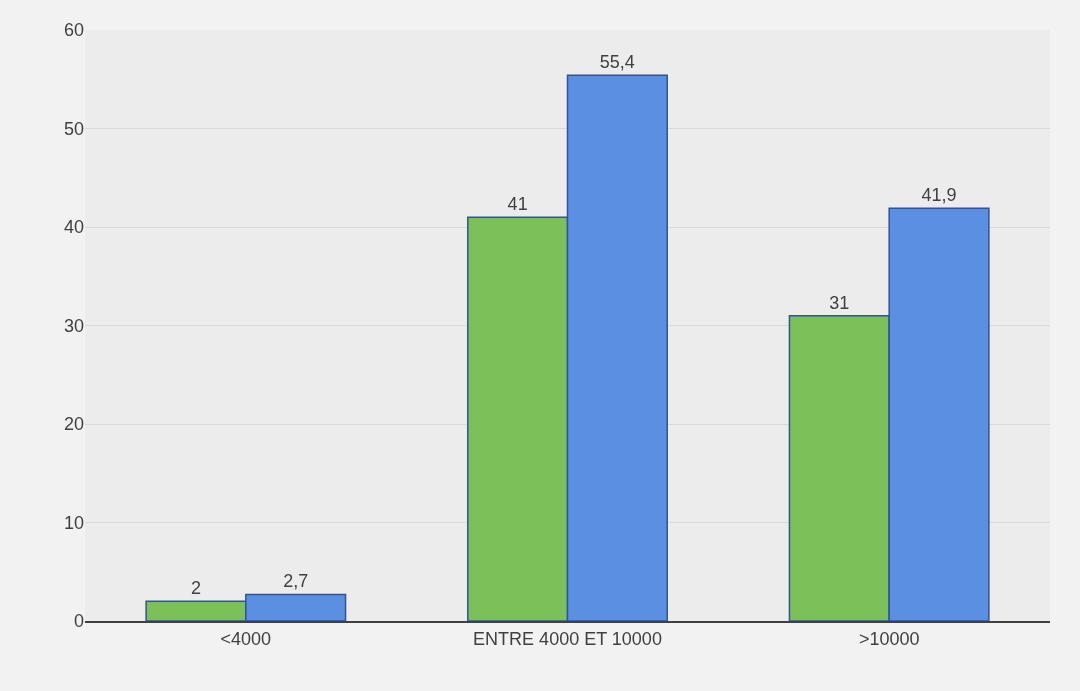 The width and height of the screenshot is (1080, 691). I want to click on data-label: 55,4, so click(617, 62).